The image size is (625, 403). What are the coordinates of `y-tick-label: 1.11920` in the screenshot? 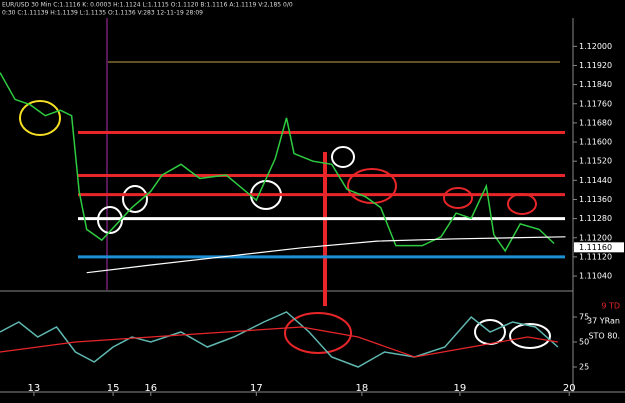 It's located at (595, 65).